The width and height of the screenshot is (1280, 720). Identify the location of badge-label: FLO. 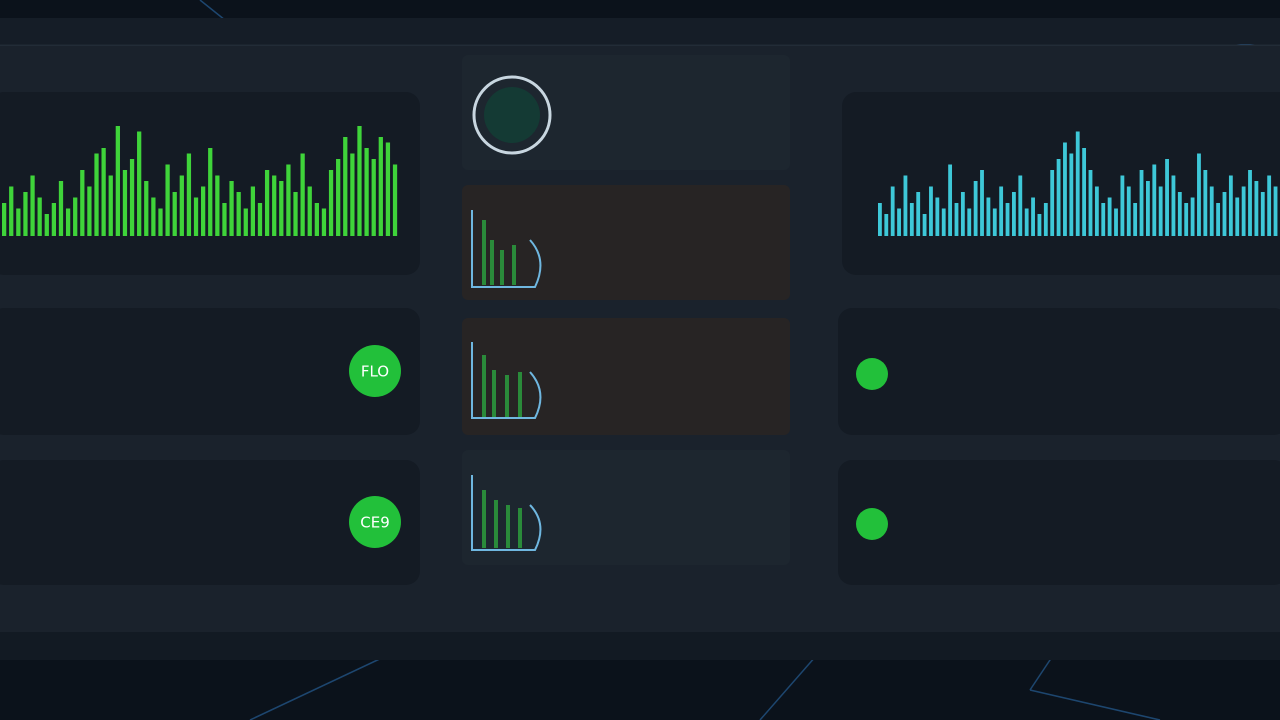
(375, 372).